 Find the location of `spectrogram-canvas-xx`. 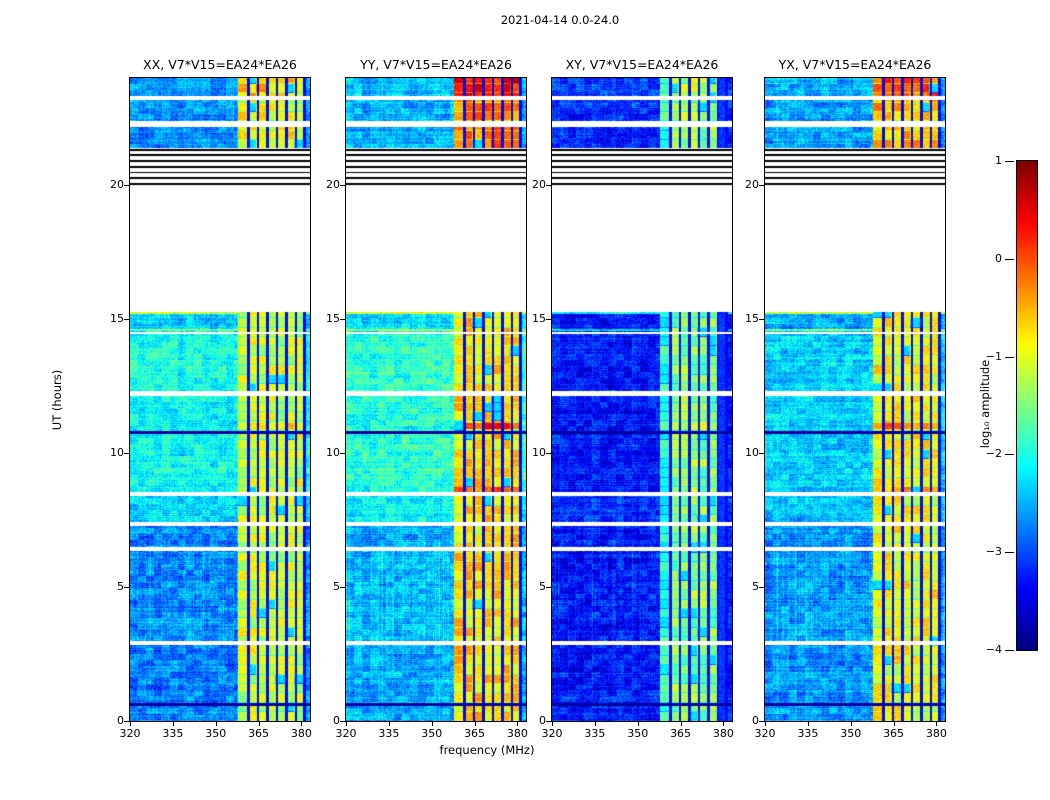

spectrogram-canvas-xx is located at coordinates (220, 399).